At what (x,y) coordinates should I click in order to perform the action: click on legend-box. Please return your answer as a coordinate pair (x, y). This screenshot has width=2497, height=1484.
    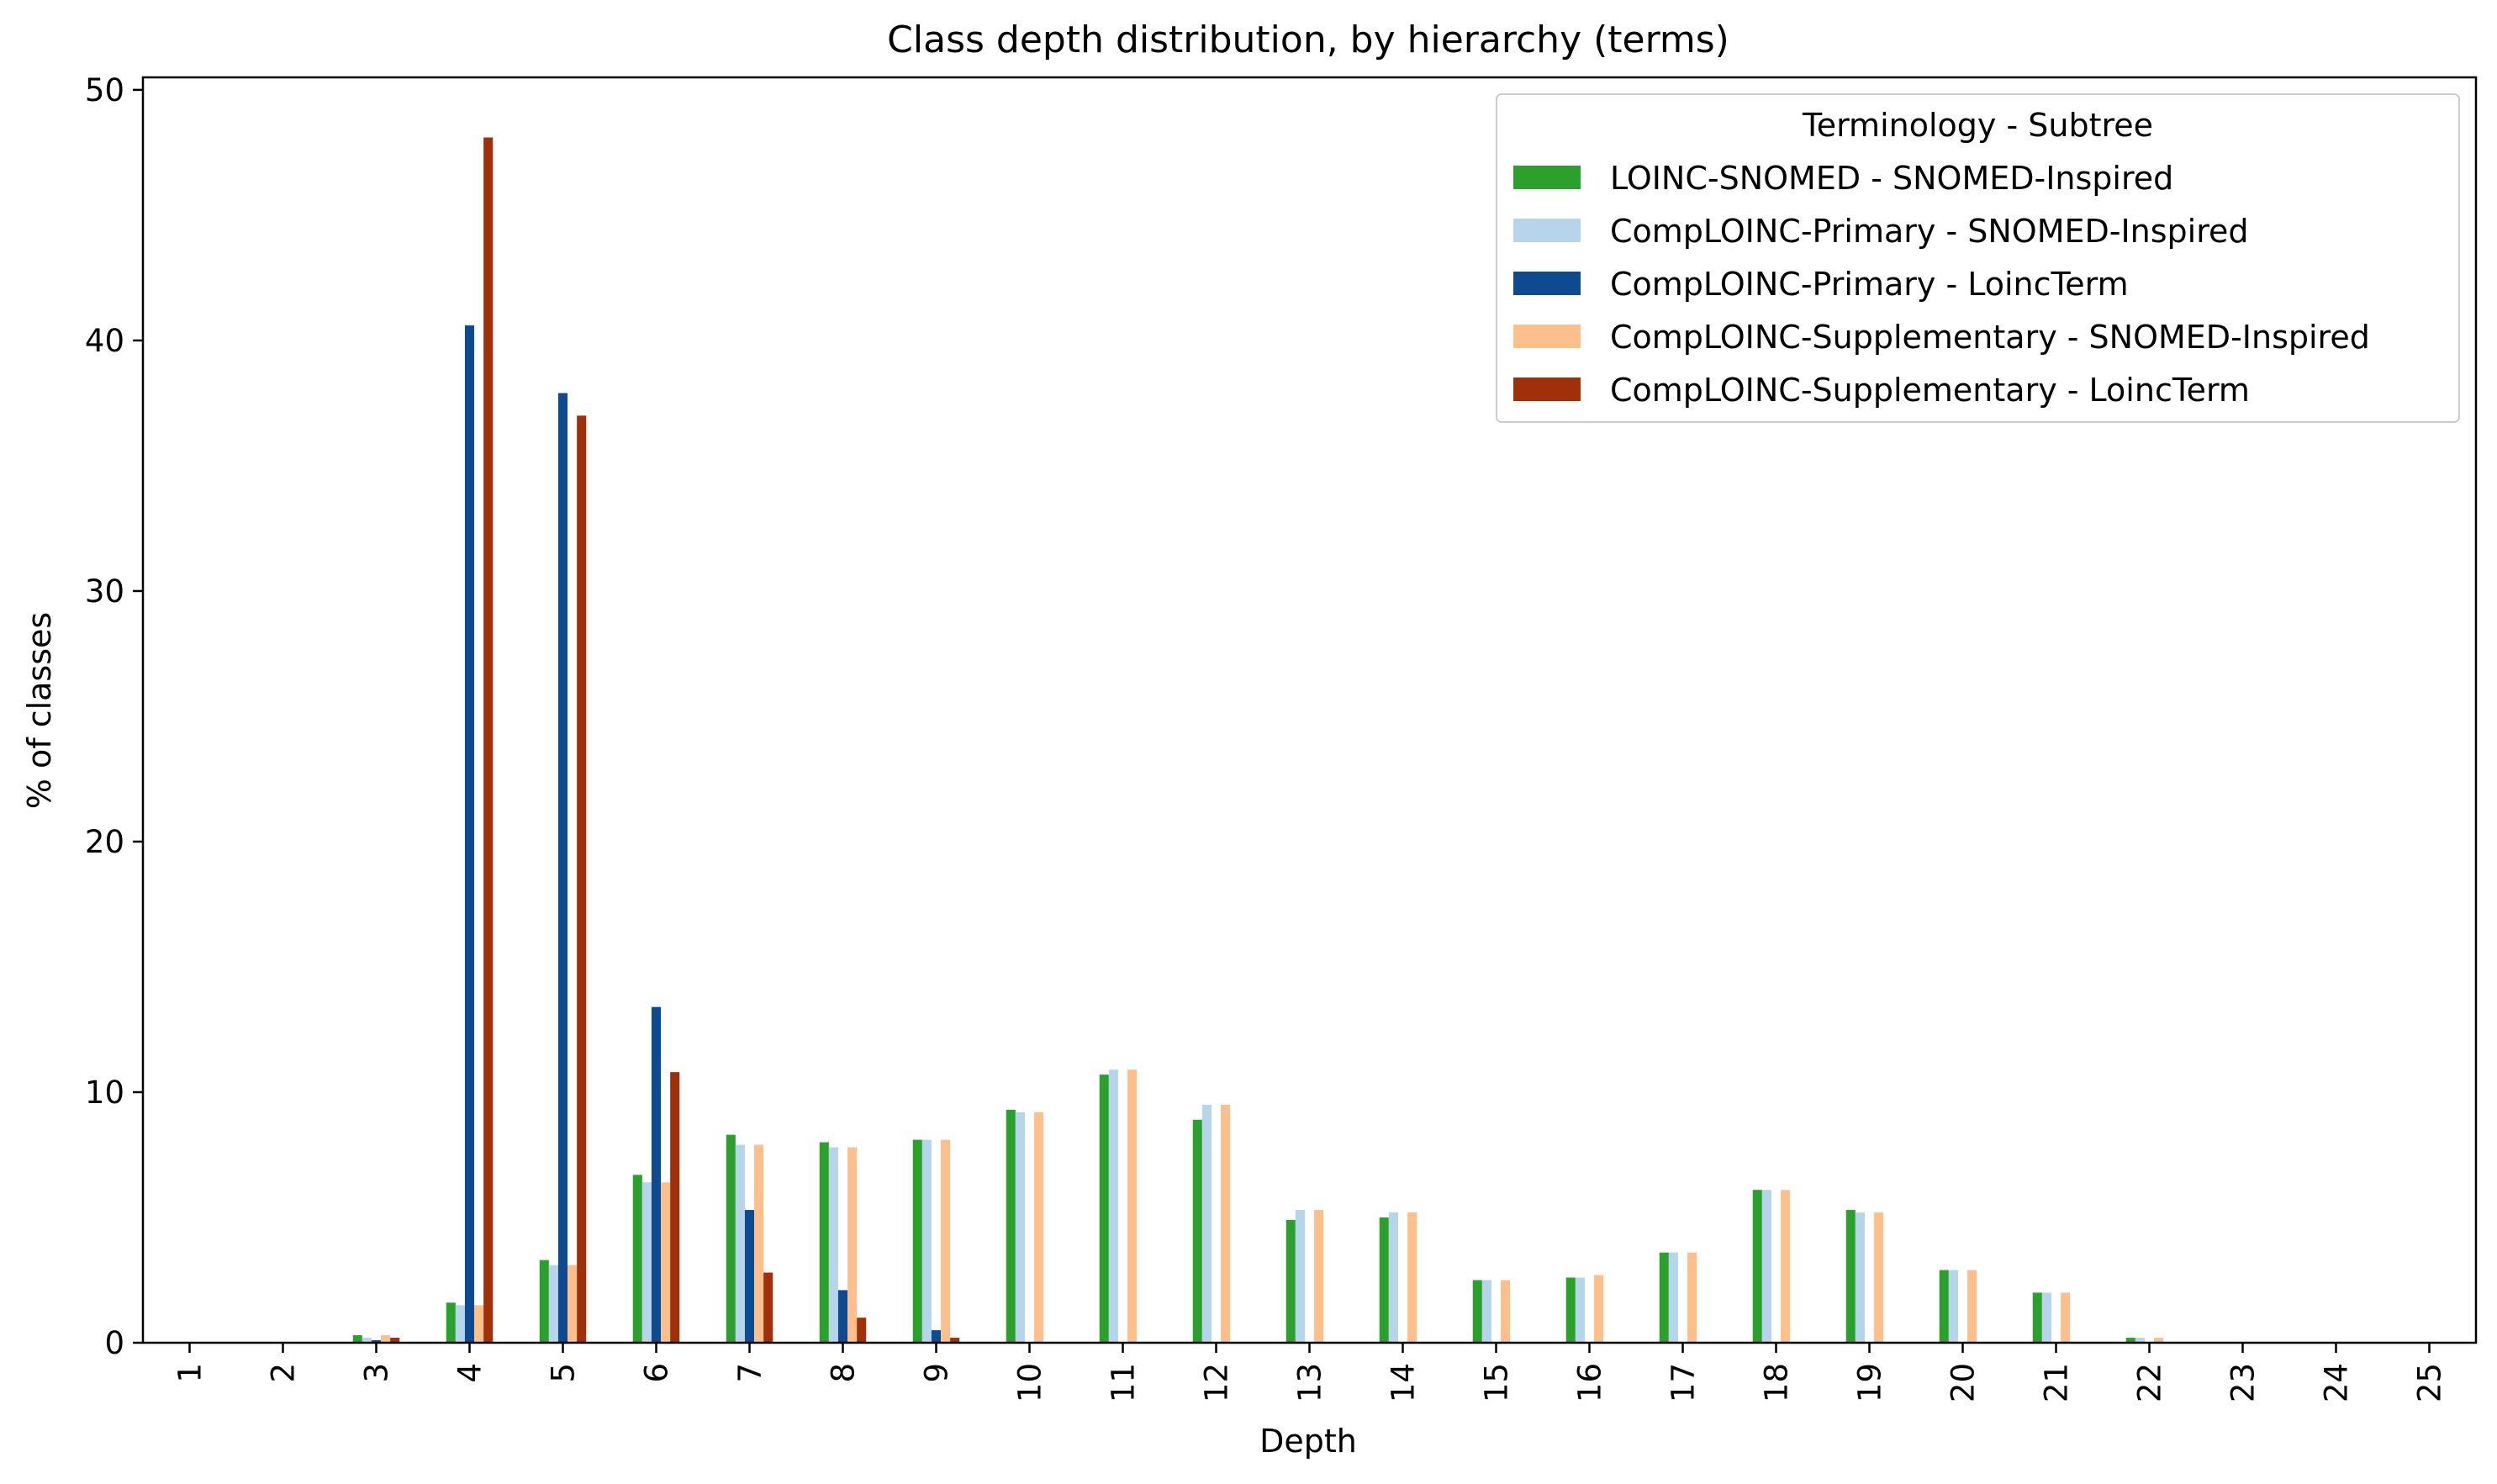
    Looking at the image, I should click on (1978, 258).